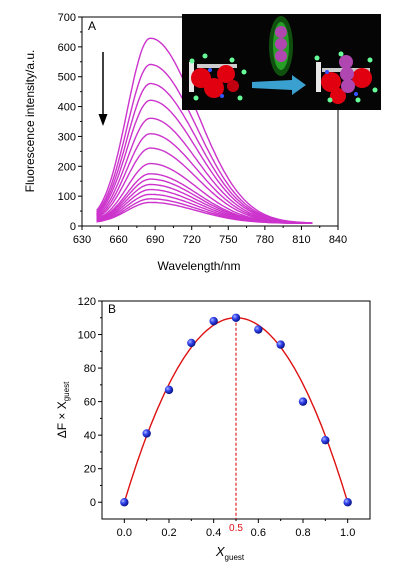  What do you see at coordinates (168, 533) in the screenshot?
I see `panel-b-x-tick-label: 0.2` at bounding box center [168, 533].